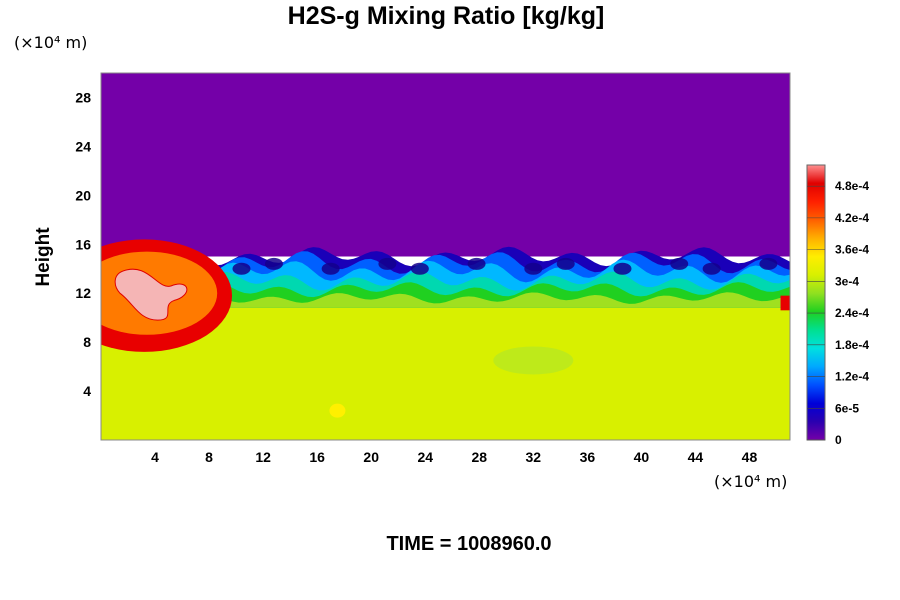  Describe the element at coordinates (533, 360) in the screenshot. I see `lower-blob` at that location.